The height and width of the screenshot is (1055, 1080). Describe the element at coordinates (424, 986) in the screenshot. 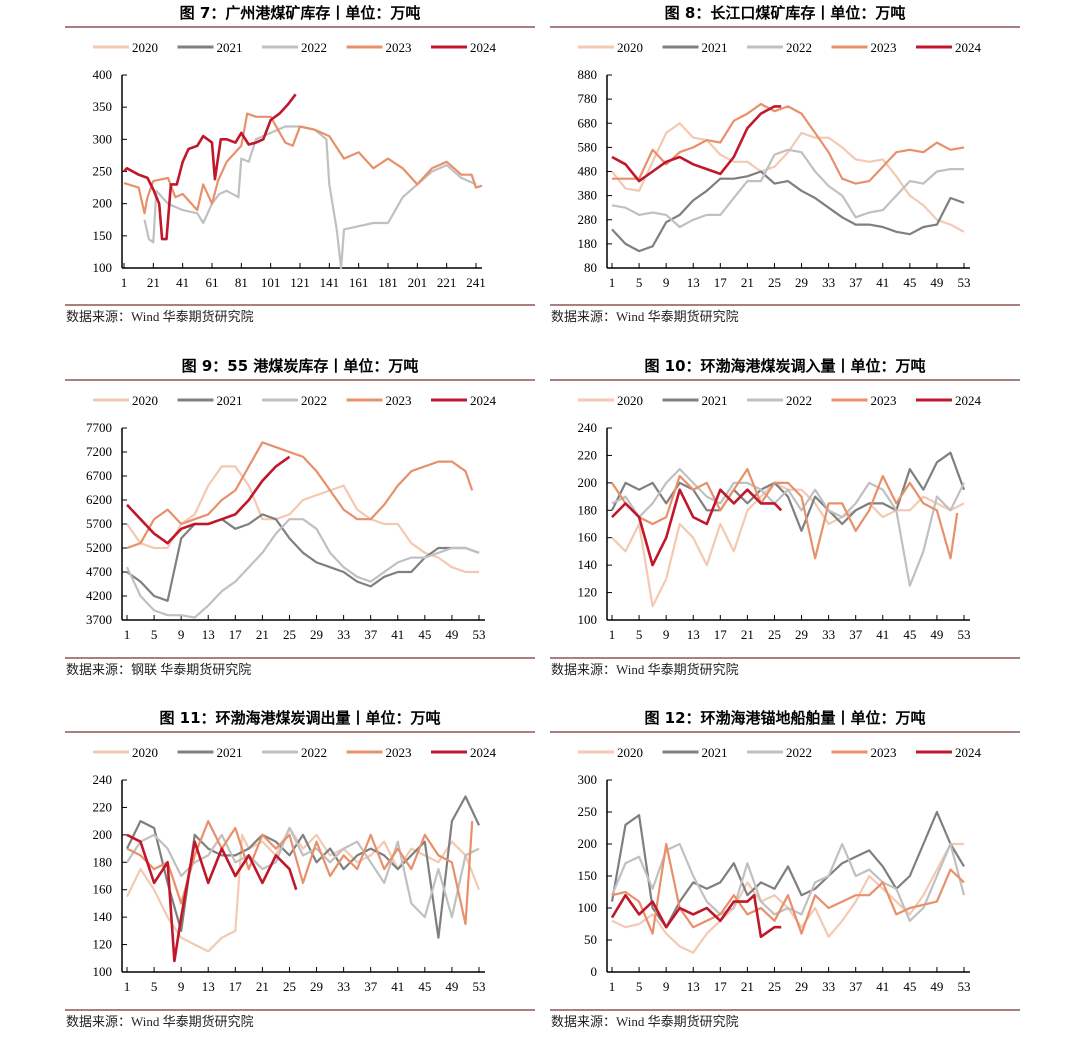

I see `x-tick-label: 45` at that location.